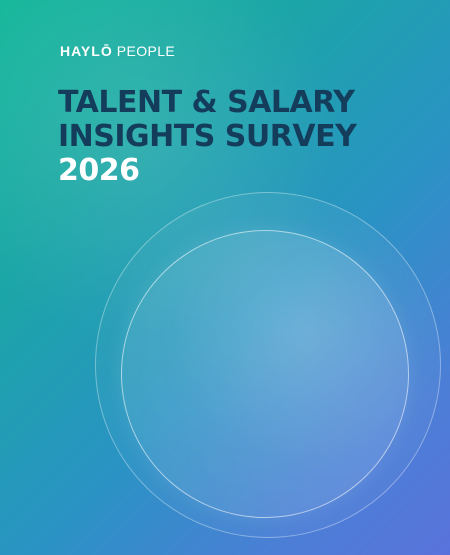 The width and height of the screenshot is (450, 555). Describe the element at coordinates (99, 171) in the screenshot. I see `cover-year: 2026` at that location.